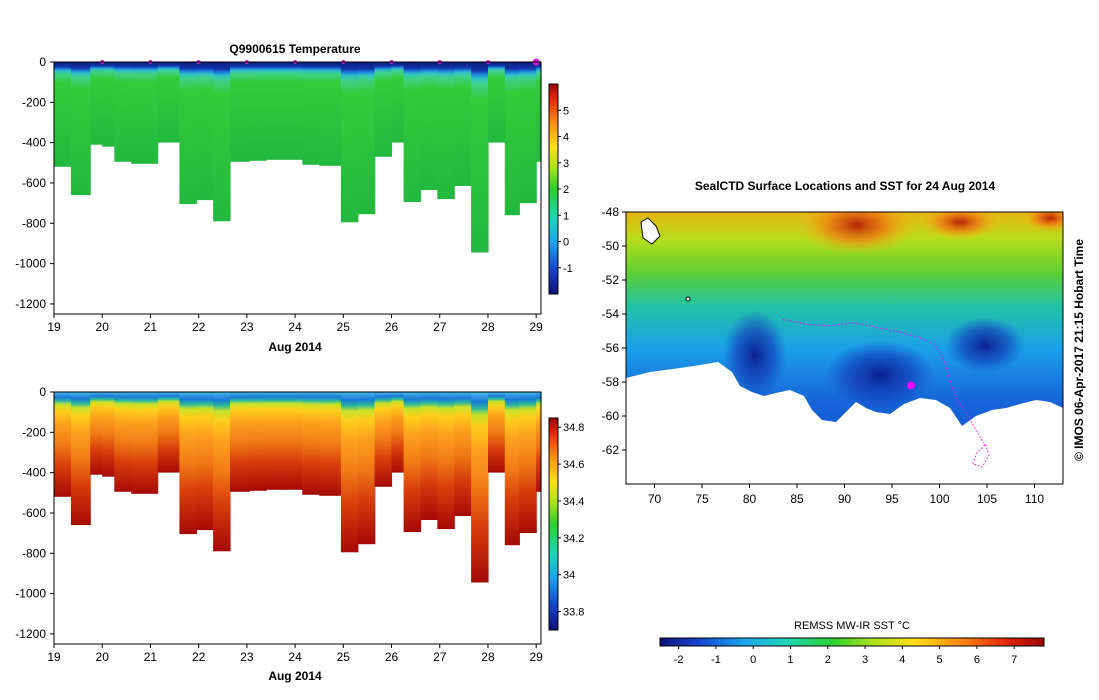 Image resolution: width=1099 pixels, height=700 pixels. Describe the element at coordinates (569, 576) in the screenshot. I see `colorbar-tick-label: 34` at that location.